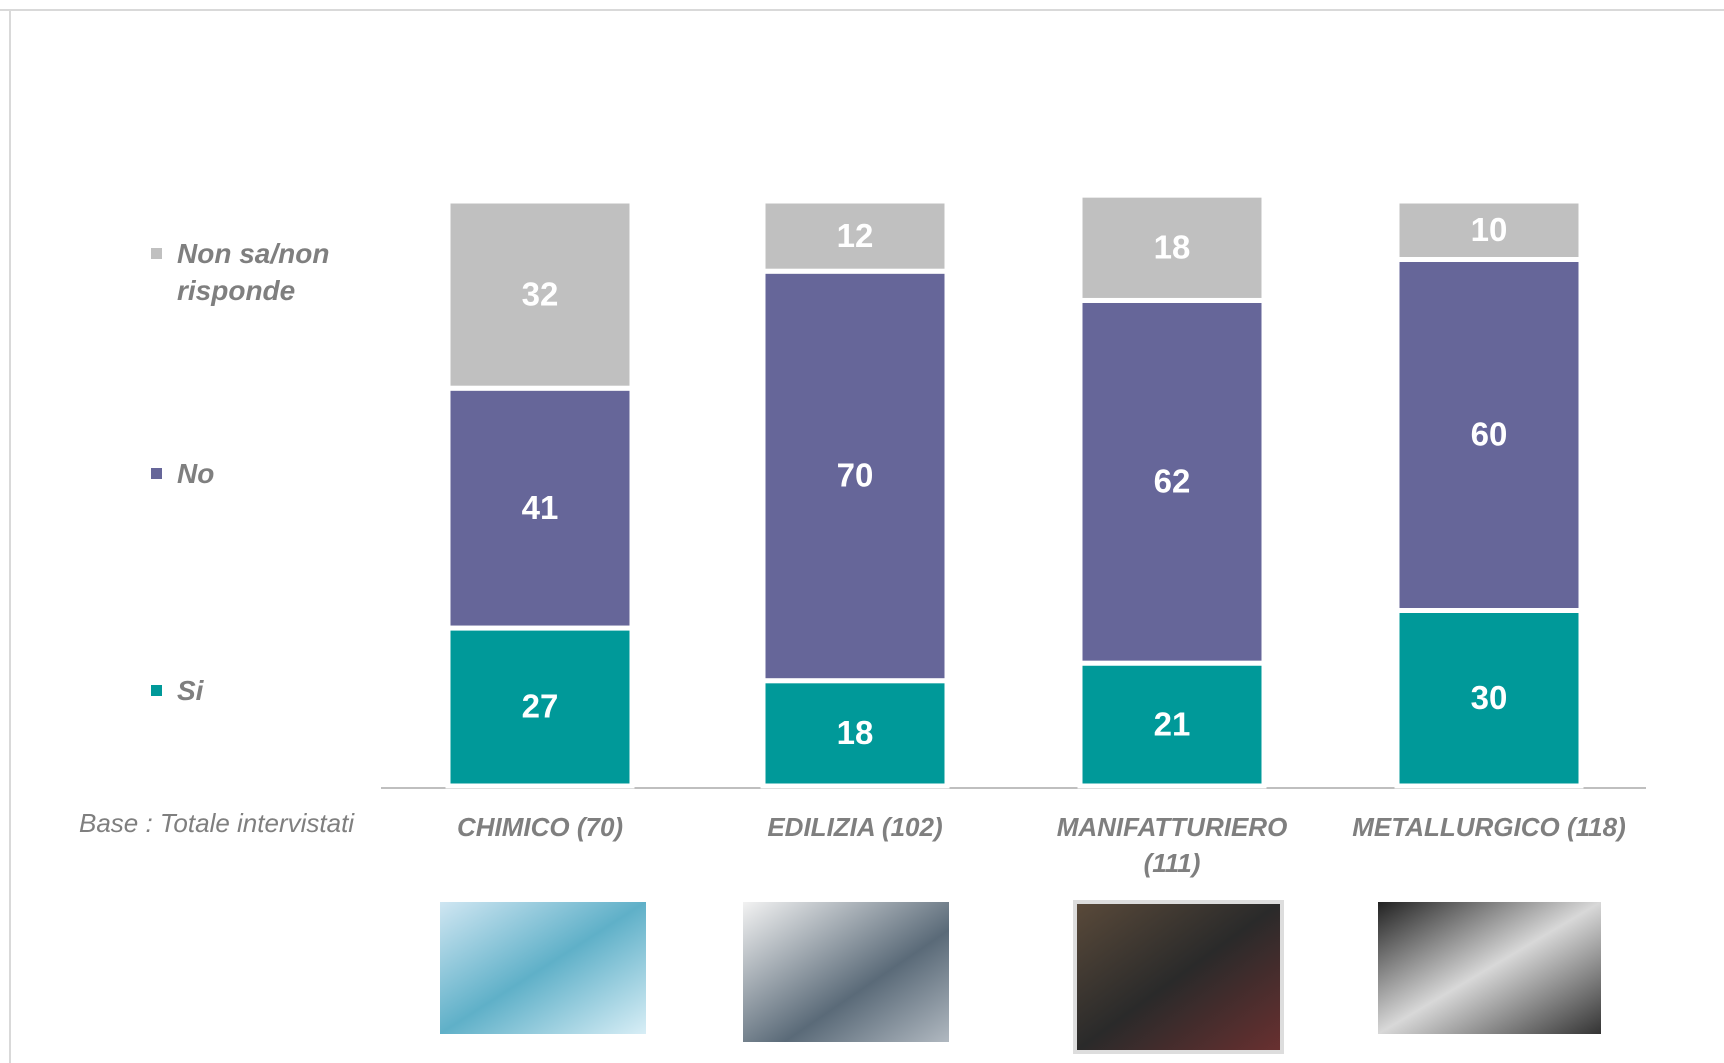  I want to click on value-label: 27, so click(540, 706).